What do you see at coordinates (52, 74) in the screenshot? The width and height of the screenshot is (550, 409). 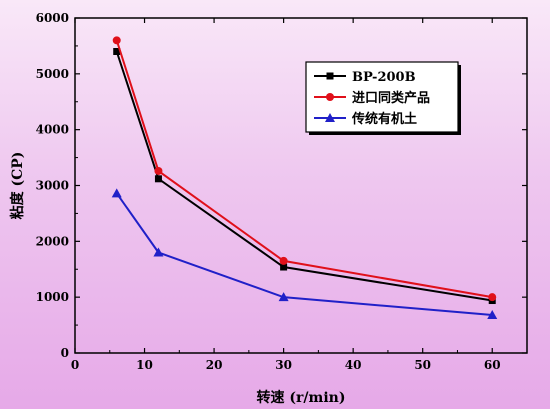 I see `y-tick-label: 5000` at bounding box center [52, 74].